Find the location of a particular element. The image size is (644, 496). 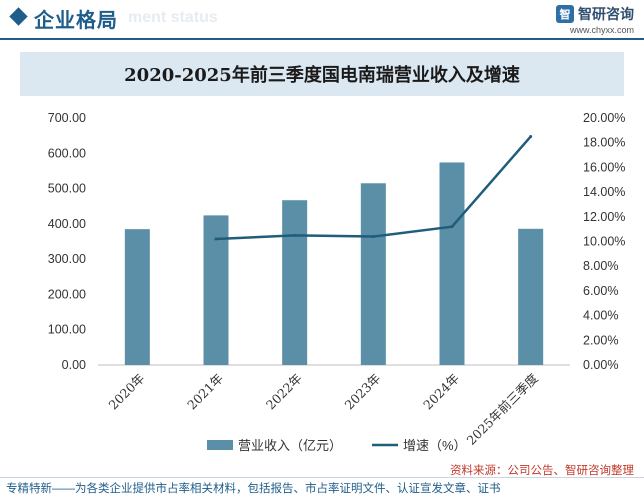

y-right-tick-label: 4.00% is located at coordinates (600, 316).